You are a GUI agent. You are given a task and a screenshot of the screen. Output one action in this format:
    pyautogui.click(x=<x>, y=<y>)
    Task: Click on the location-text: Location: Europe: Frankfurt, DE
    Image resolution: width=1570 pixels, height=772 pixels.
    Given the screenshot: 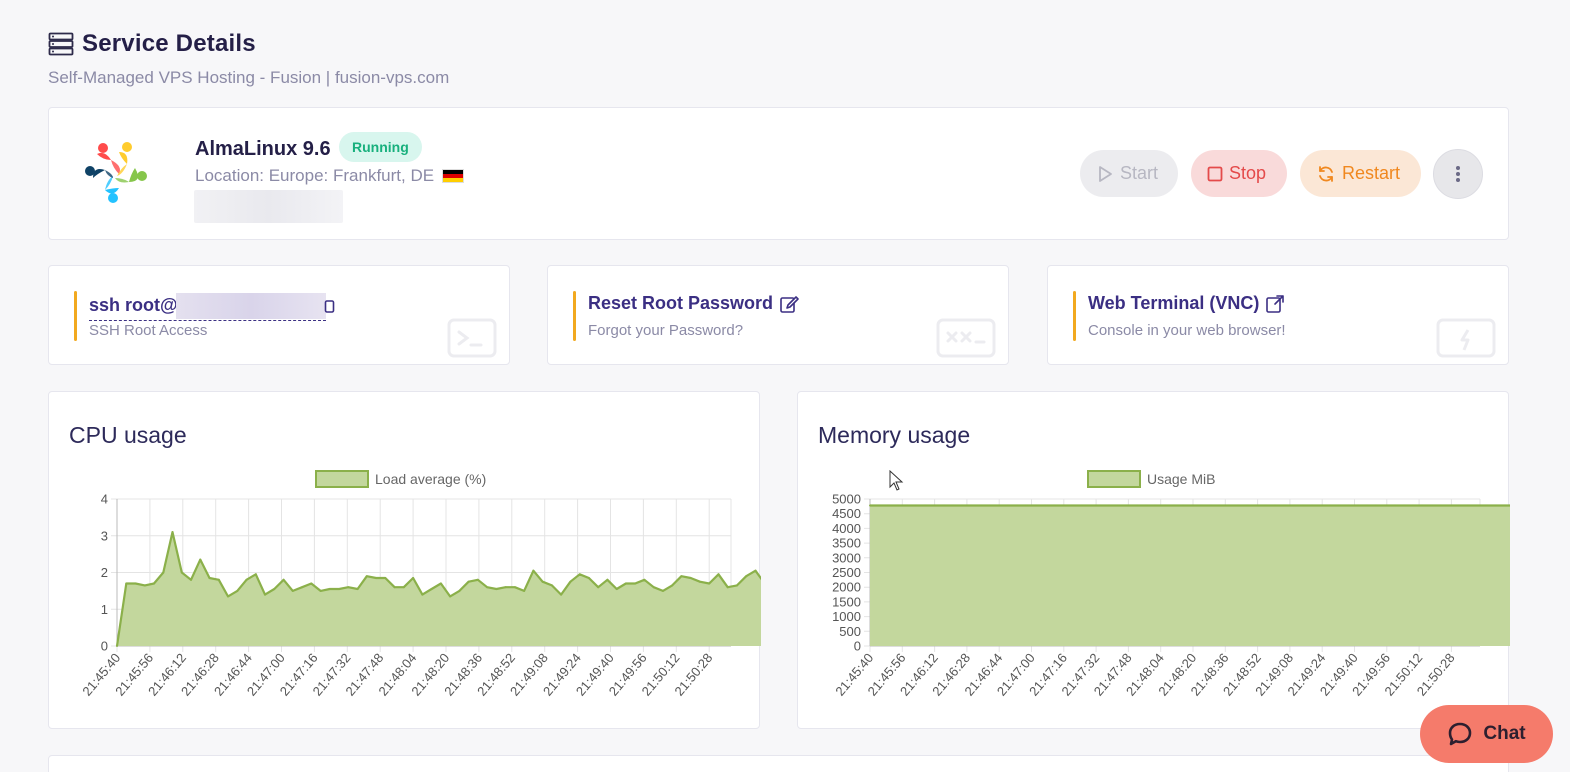 What is the action you would take?
    pyautogui.click(x=315, y=175)
    